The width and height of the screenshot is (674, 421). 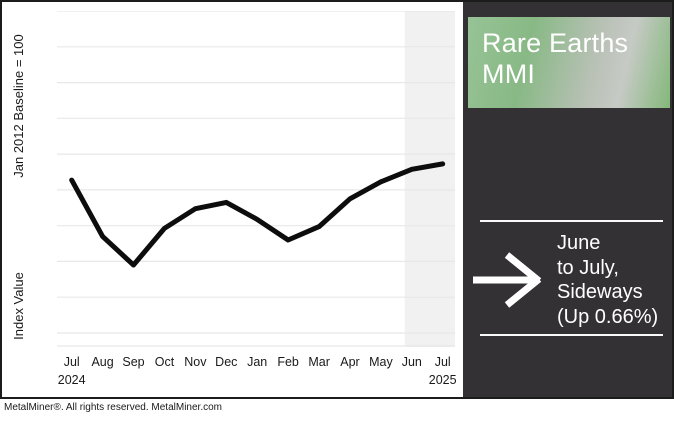 I want to click on trend-summary-text: June to July, Sideways (Up 0.66%), so click(x=607, y=280).